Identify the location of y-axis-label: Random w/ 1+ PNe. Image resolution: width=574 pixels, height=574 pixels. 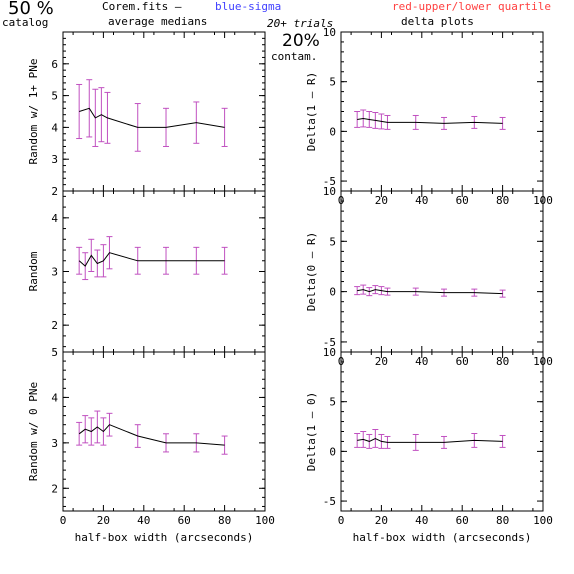
(33, 112).